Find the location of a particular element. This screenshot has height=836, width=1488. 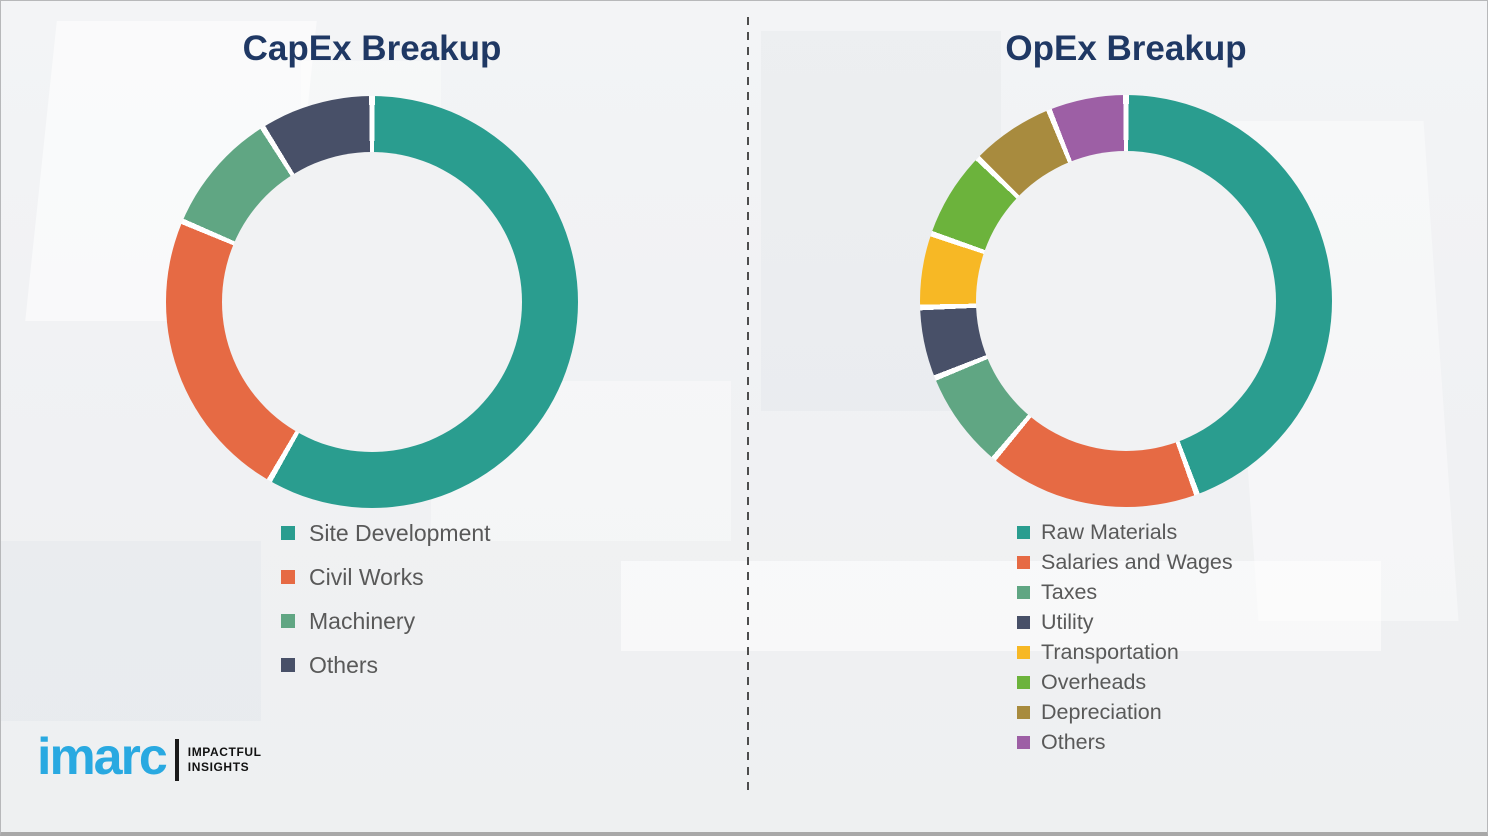

legend-item: Salaries and Wages is located at coordinates (1125, 562).